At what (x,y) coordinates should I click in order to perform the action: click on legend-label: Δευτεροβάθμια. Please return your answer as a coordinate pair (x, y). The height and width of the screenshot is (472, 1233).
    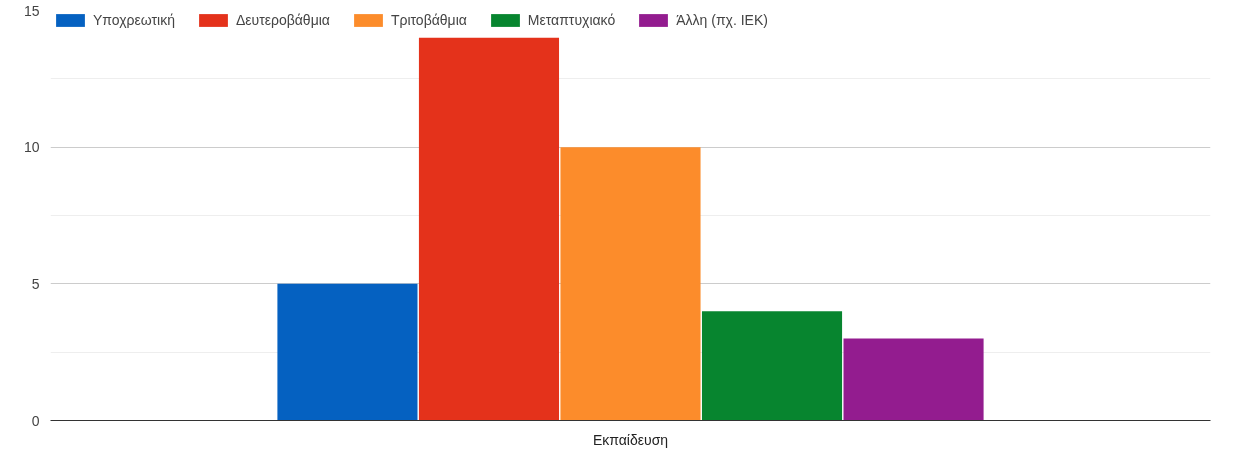
    Looking at the image, I should click on (282, 20).